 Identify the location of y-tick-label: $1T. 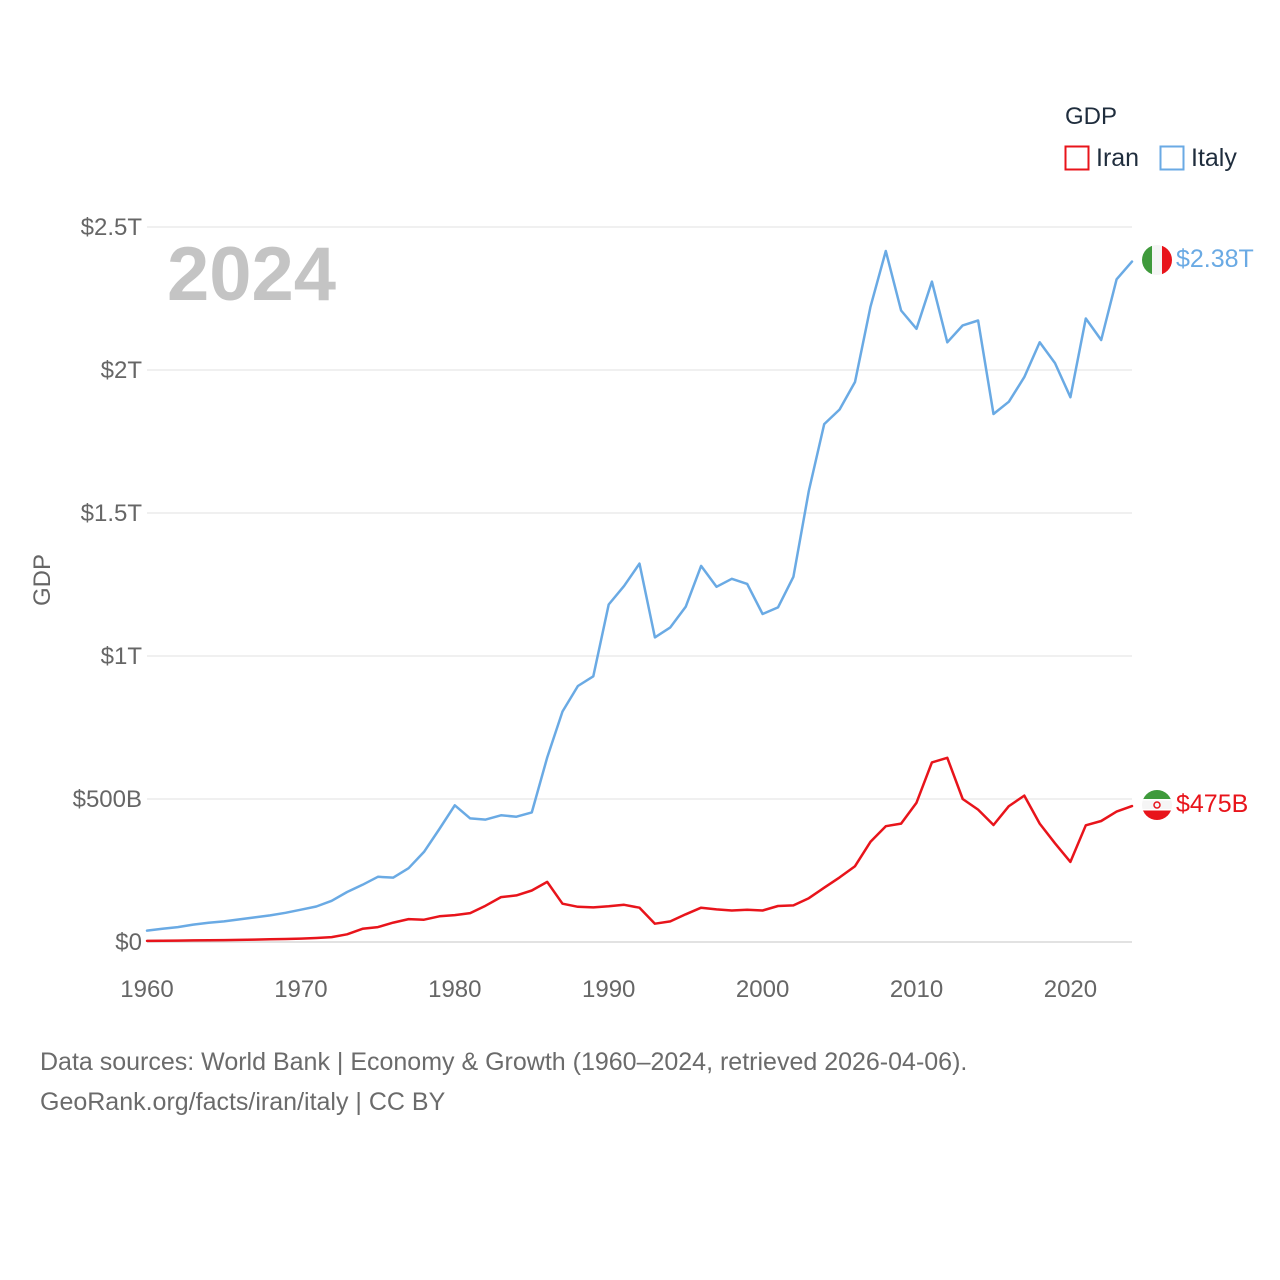
(122, 656).